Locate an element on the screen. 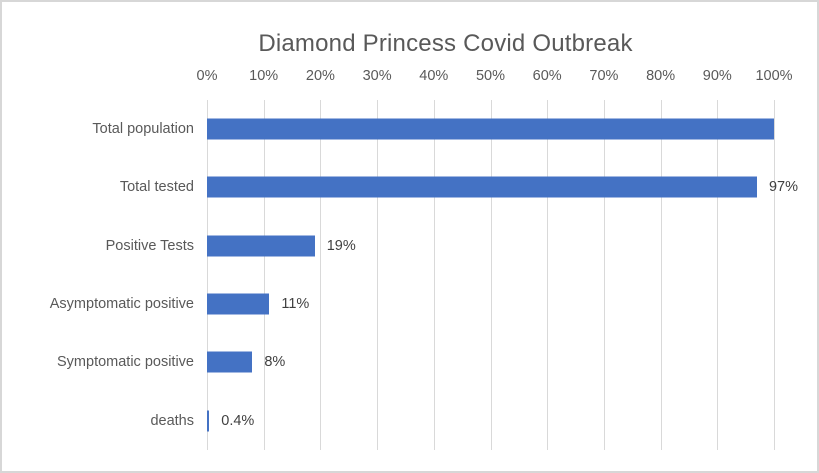 This screenshot has height=473, width=819. bar-row is located at coordinates (490, 129).